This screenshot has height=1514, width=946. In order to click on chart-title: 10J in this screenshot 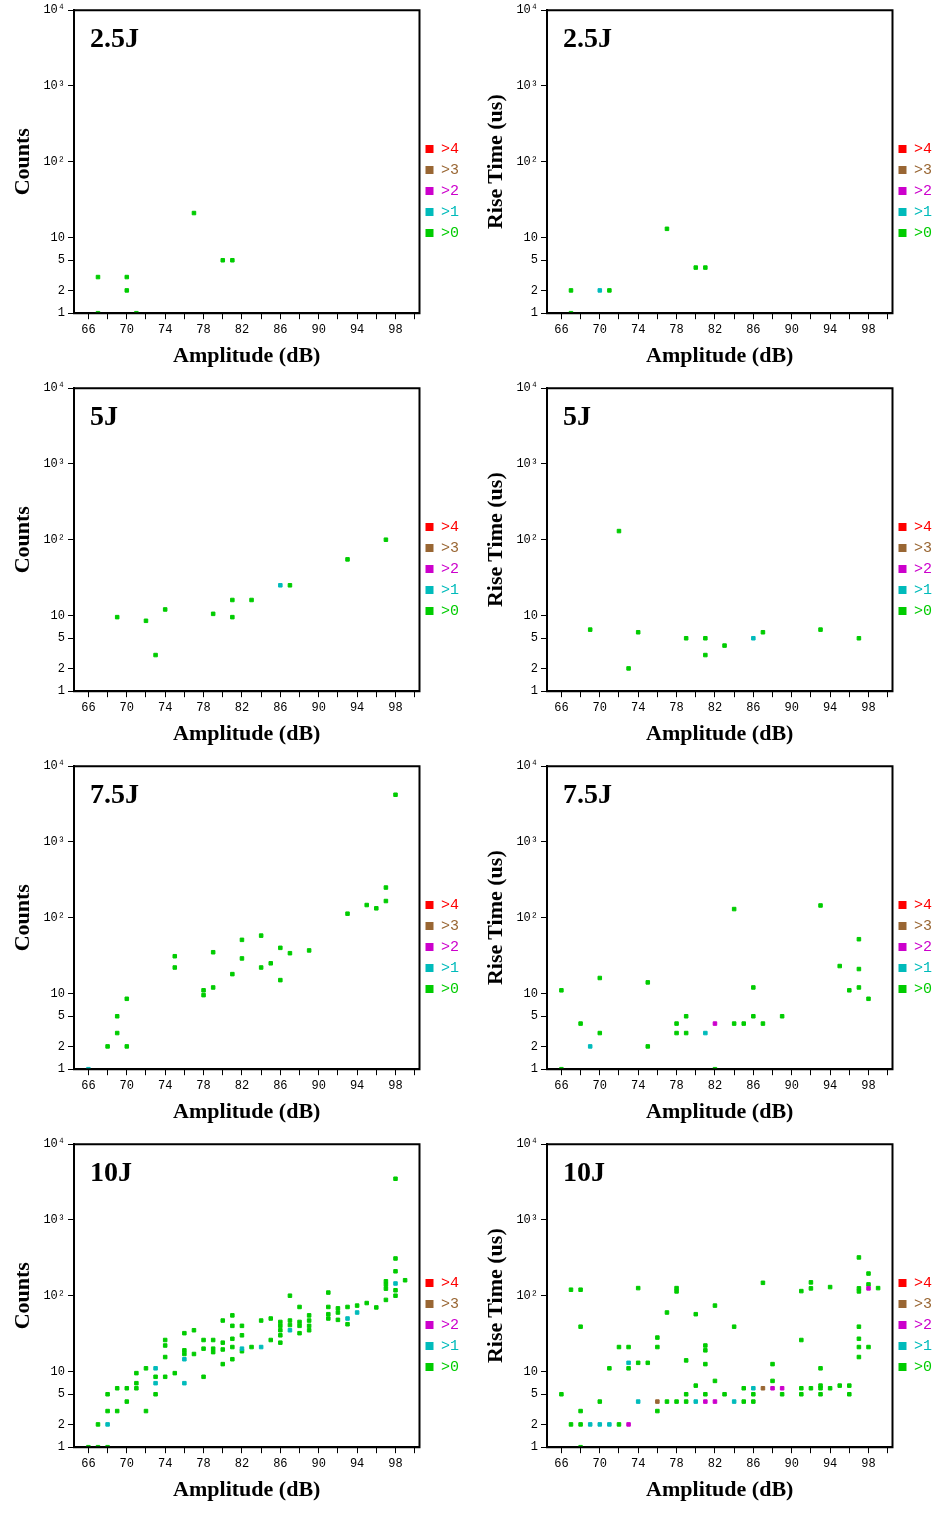, I will do `click(584, 1172)`.